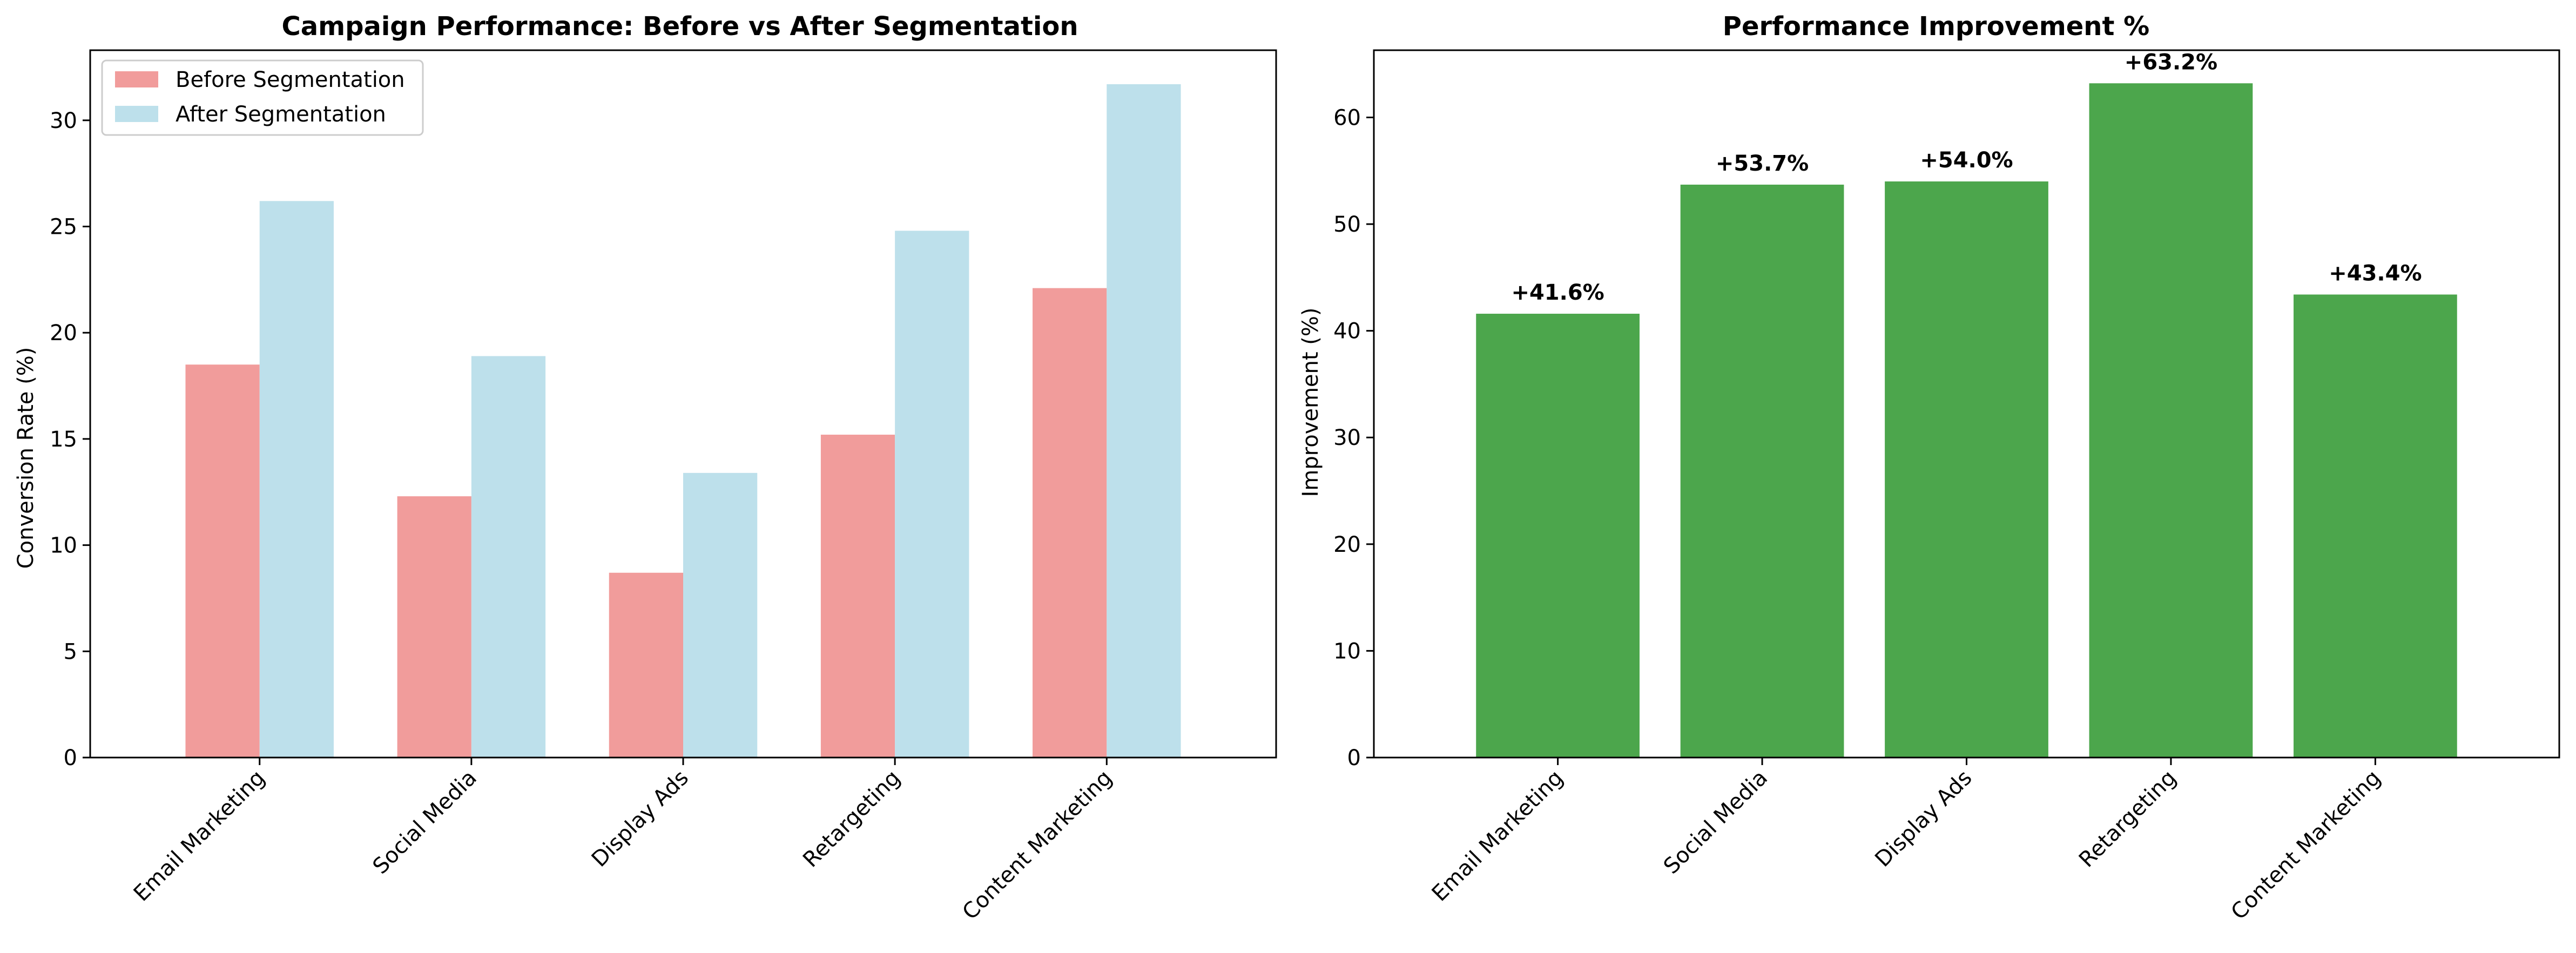  What do you see at coordinates (136, 79) in the screenshot?
I see `legend-swatch-before` at bounding box center [136, 79].